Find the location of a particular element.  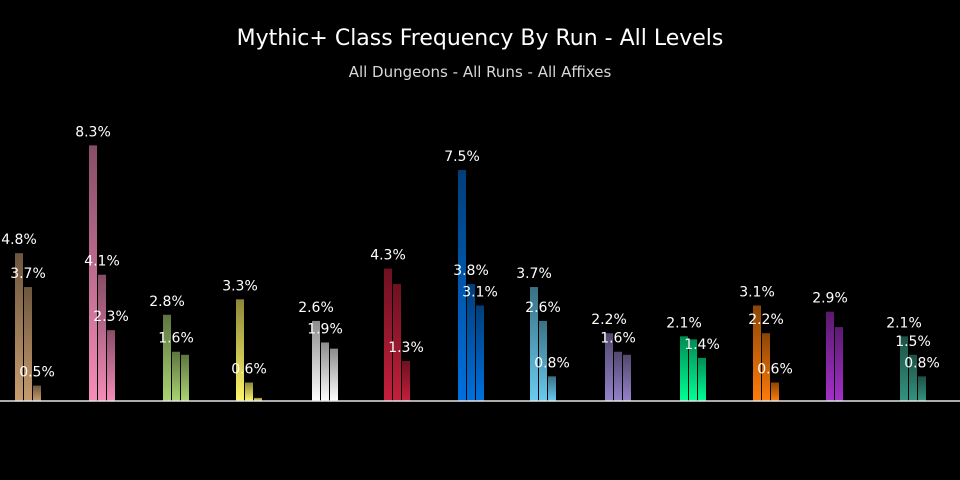

value-label-4-2: 0.6% is located at coordinates (249, 370).